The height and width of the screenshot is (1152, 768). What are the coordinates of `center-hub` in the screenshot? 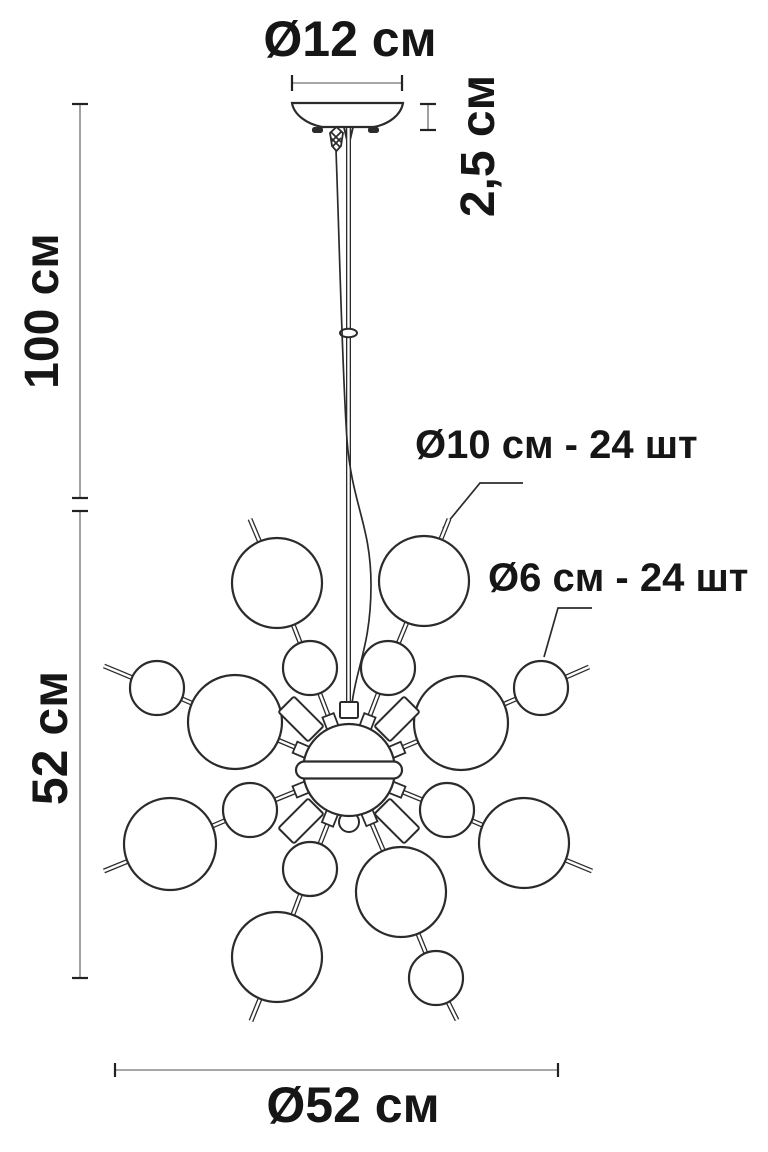 It's located at (349, 770).